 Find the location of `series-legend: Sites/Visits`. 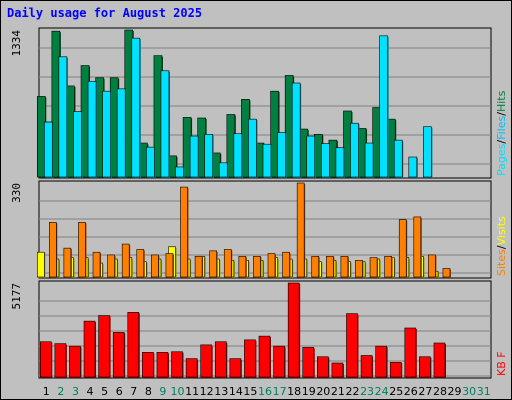

series-legend: Sites/Visits is located at coordinates (501, 246).